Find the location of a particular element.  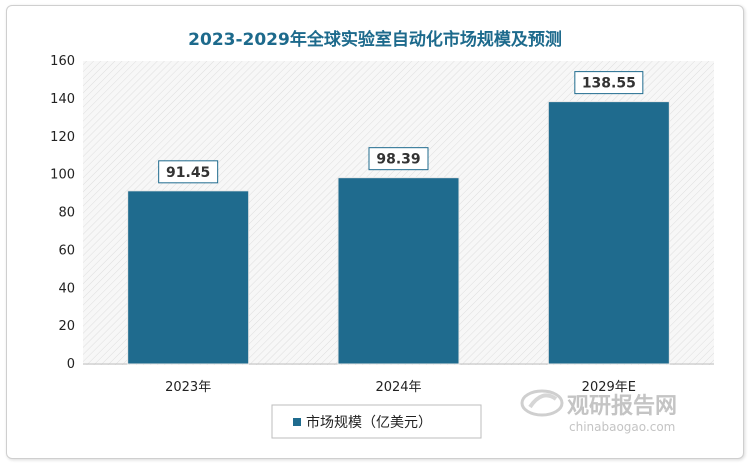

x-tick-label: 2023年 is located at coordinates (188, 387).